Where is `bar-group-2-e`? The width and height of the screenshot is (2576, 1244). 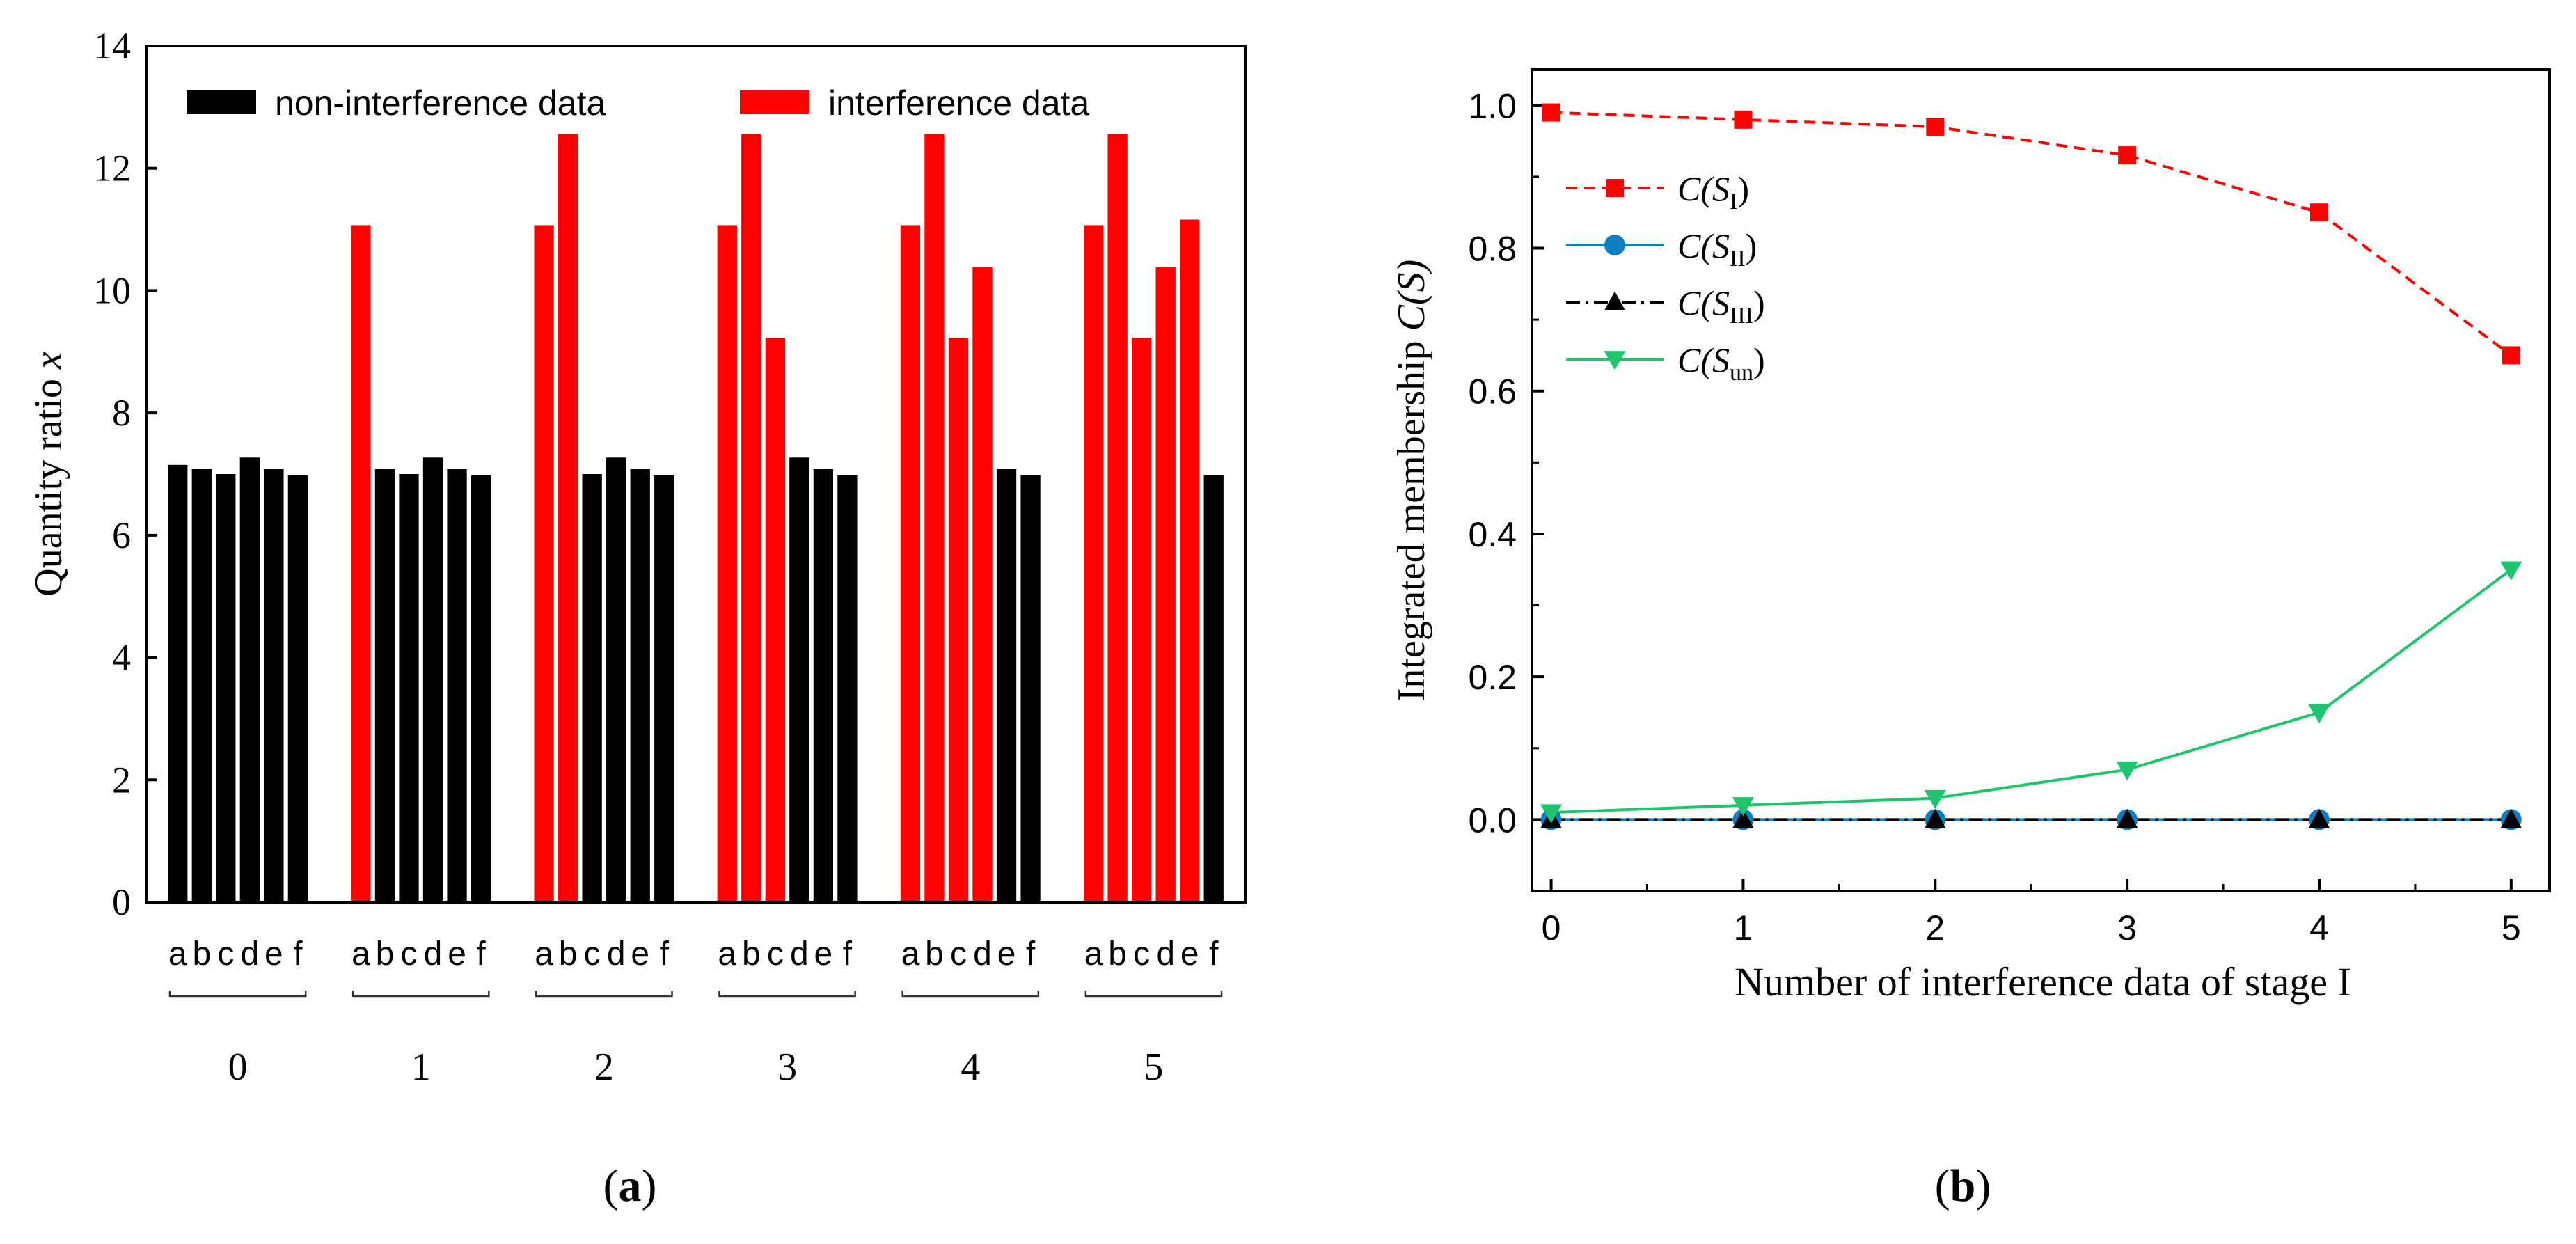
bar-group-2-e is located at coordinates (640, 685).